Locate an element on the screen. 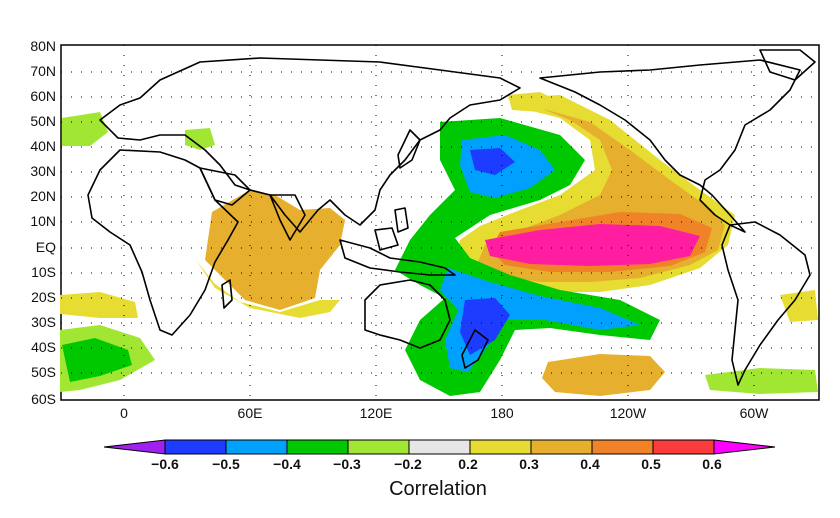  lat-label-20n: 20N is located at coordinates (43, 196).